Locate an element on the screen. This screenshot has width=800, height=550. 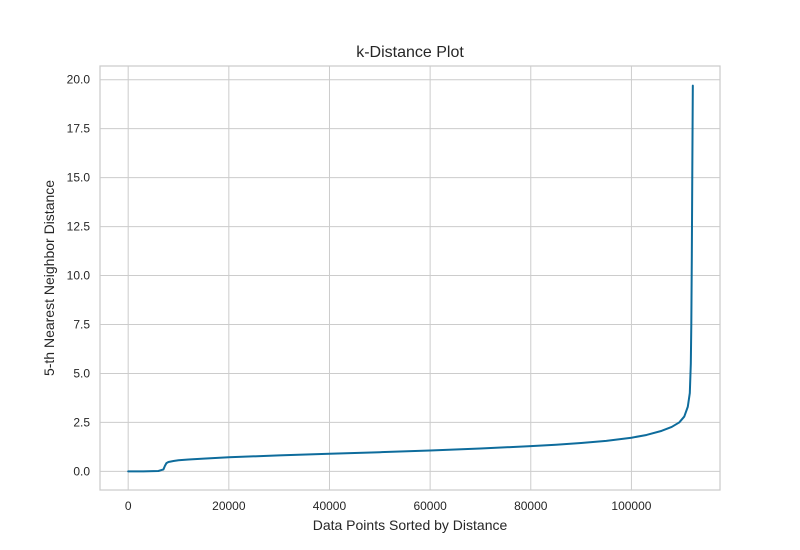
y-tick-label: 17.5 is located at coordinates (79, 129).